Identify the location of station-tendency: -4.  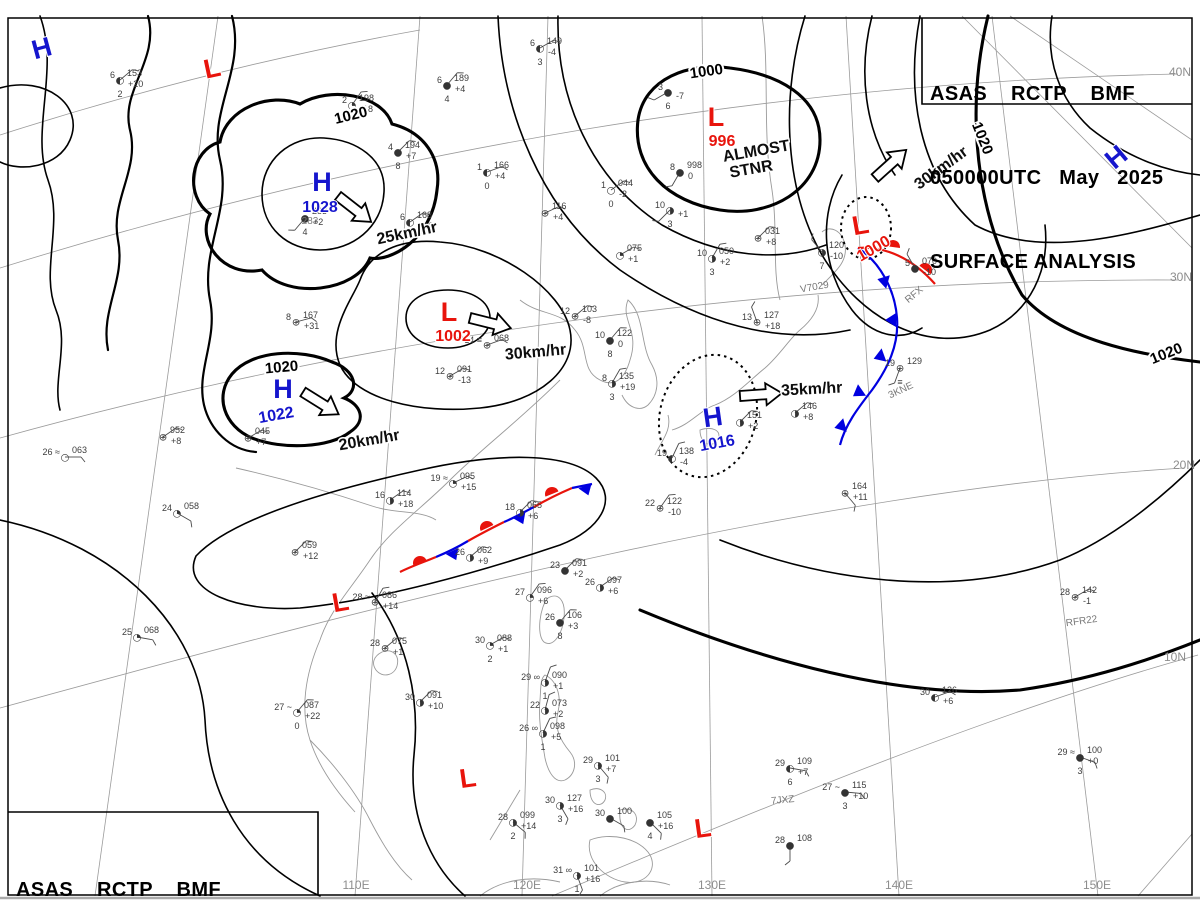
(552, 52).